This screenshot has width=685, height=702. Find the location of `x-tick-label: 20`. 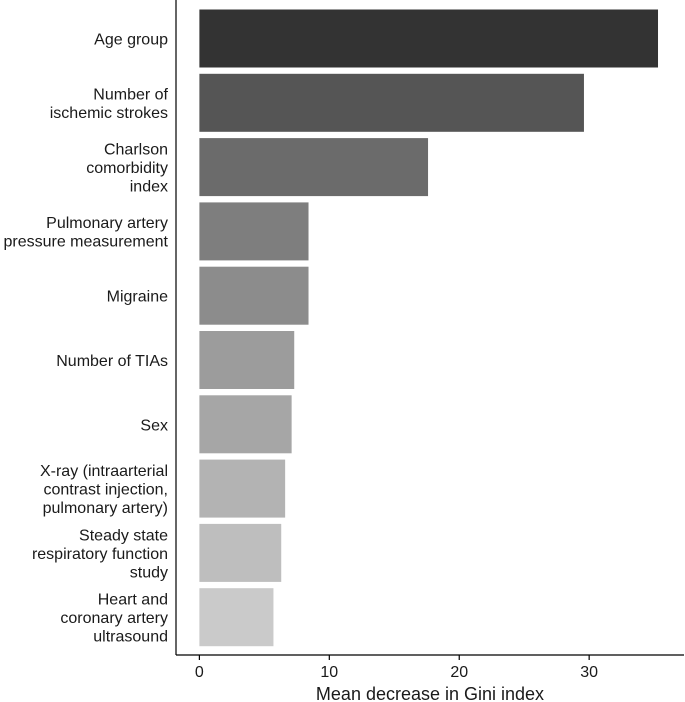

x-tick-label: 20 is located at coordinates (459, 672).